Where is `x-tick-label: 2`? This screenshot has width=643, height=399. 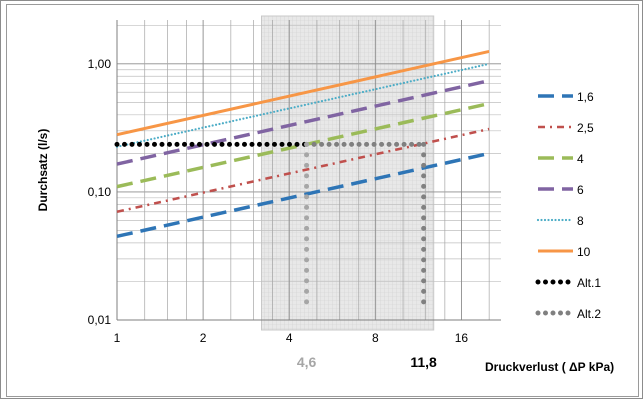 x-tick-label: 2 is located at coordinates (203, 338).